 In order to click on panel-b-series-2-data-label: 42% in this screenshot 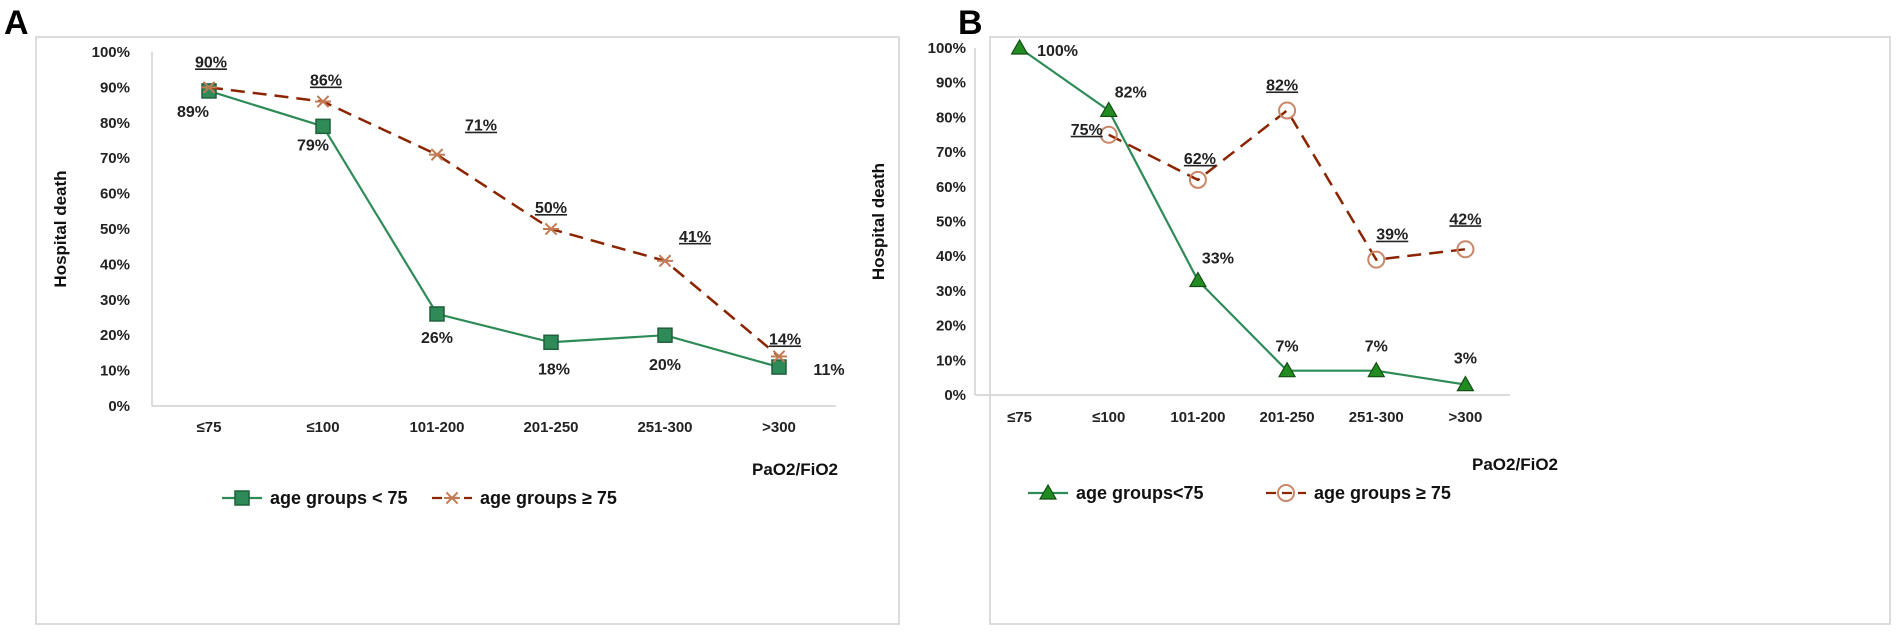, I will do `click(1465, 219)`.